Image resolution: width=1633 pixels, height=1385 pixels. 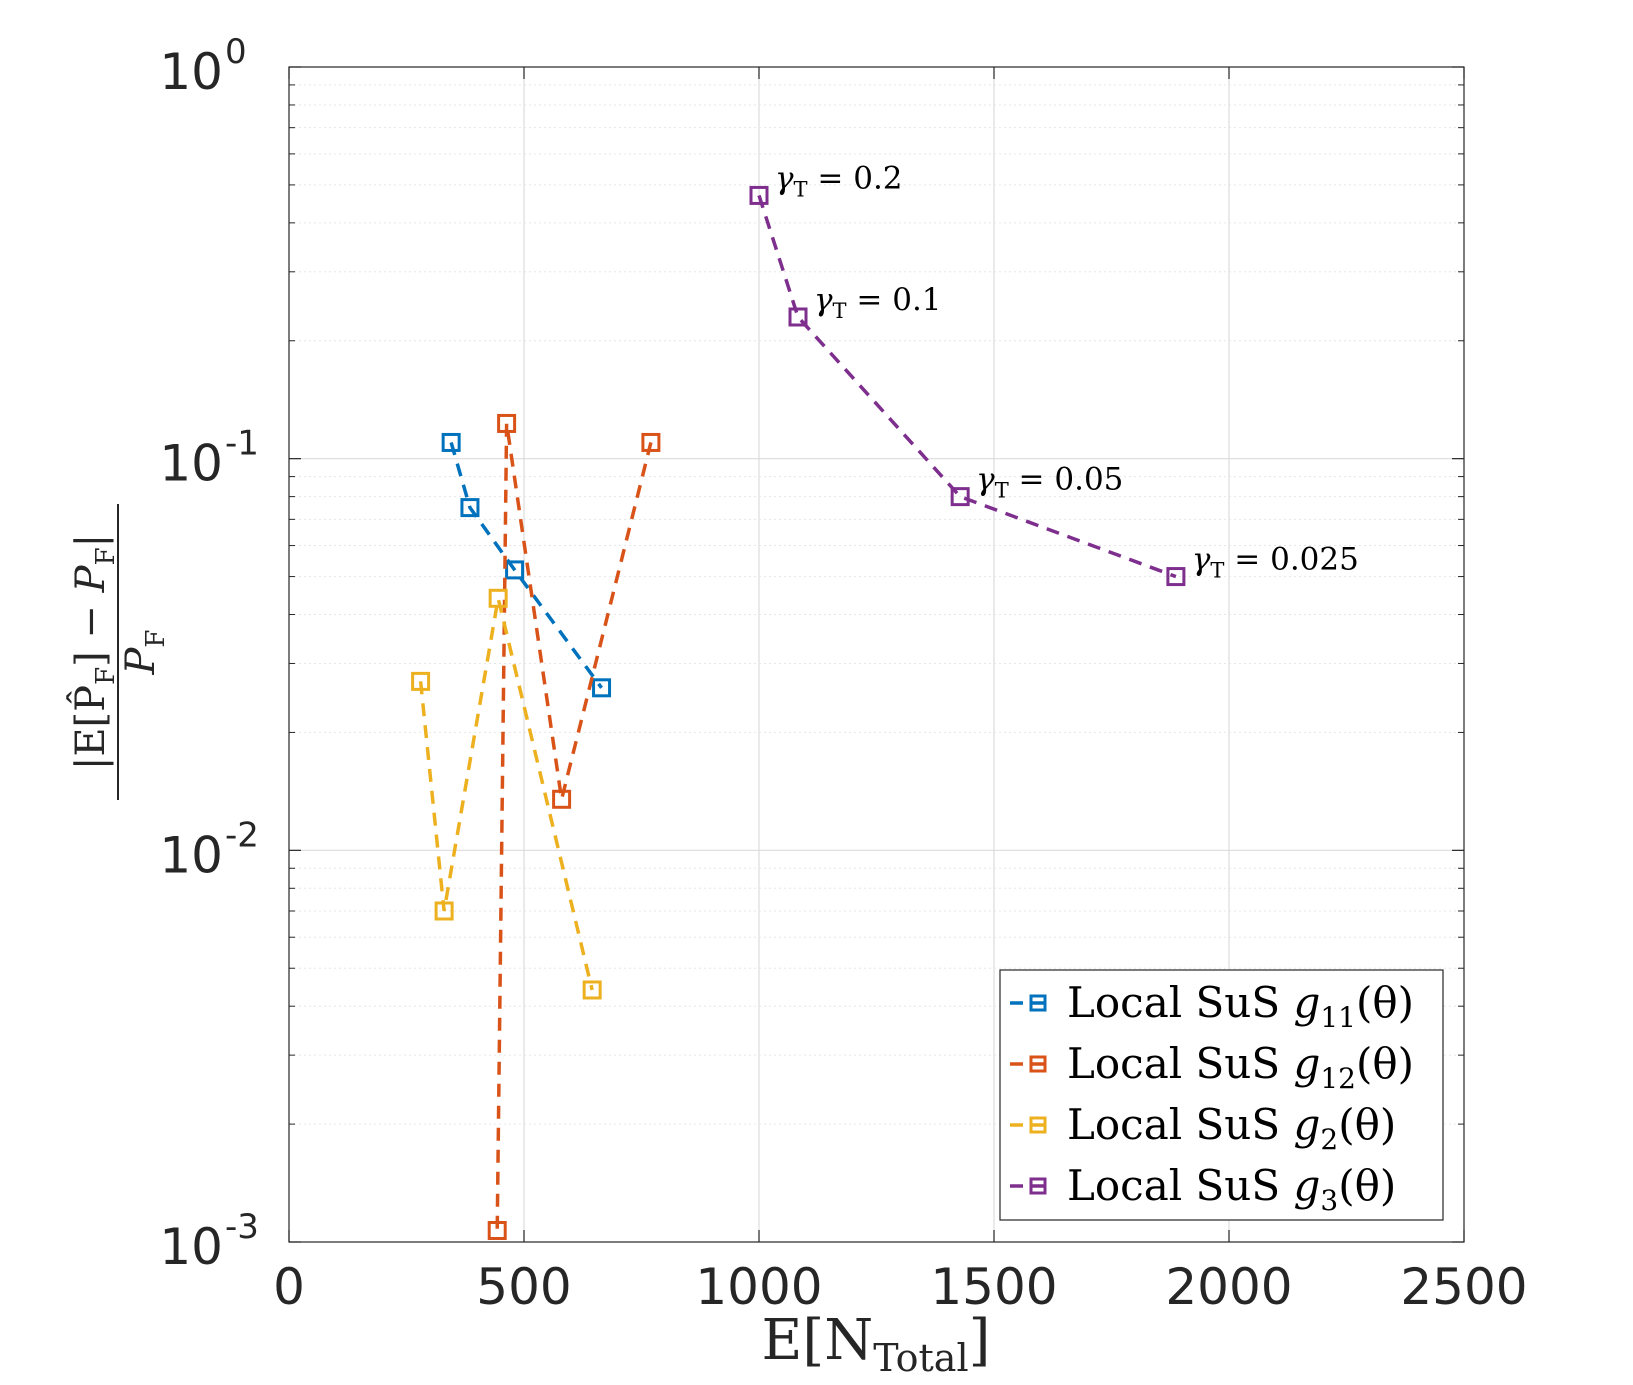 I want to click on legend-entry-2: Local SuS g2(θ), so click(x=1203, y=1128).